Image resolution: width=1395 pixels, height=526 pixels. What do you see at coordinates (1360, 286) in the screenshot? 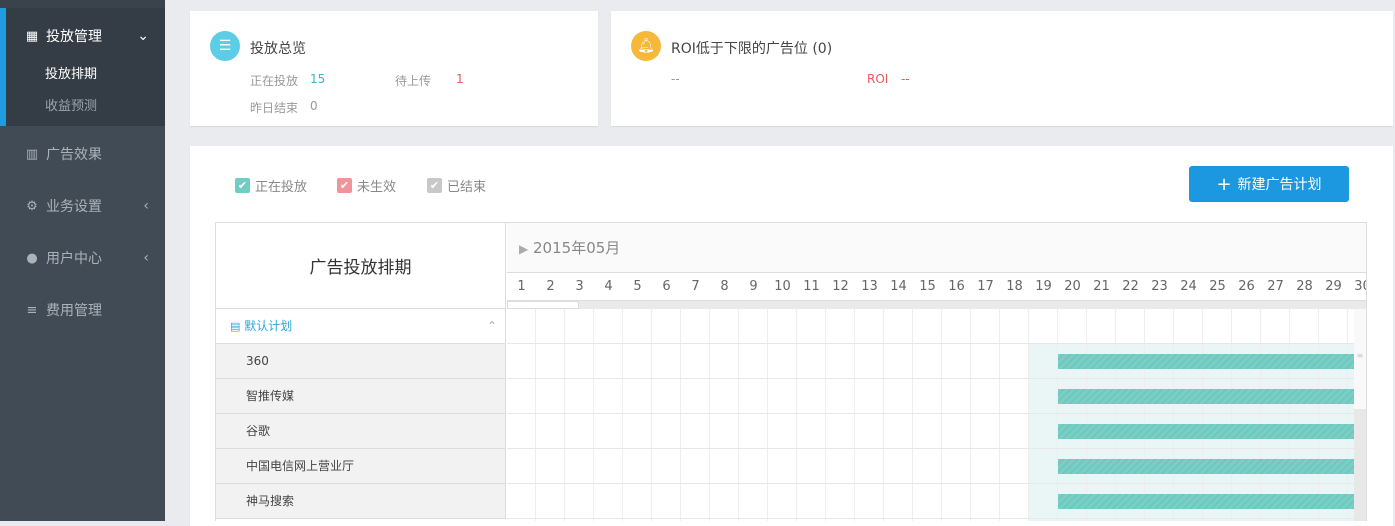
I see `day-label: 30` at bounding box center [1360, 286].